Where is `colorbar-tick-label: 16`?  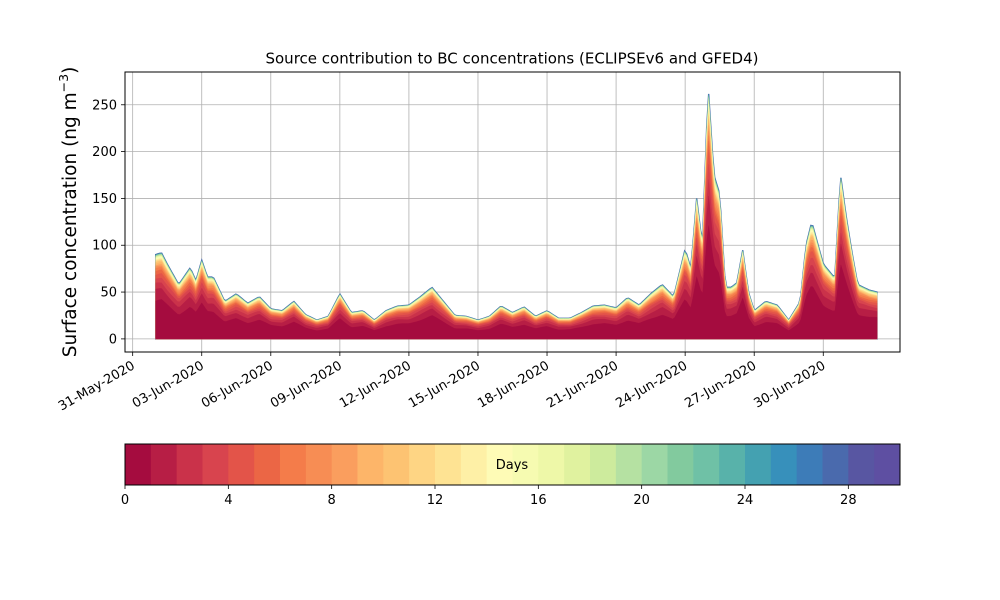 colorbar-tick-label: 16 is located at coordinates (538, 500).